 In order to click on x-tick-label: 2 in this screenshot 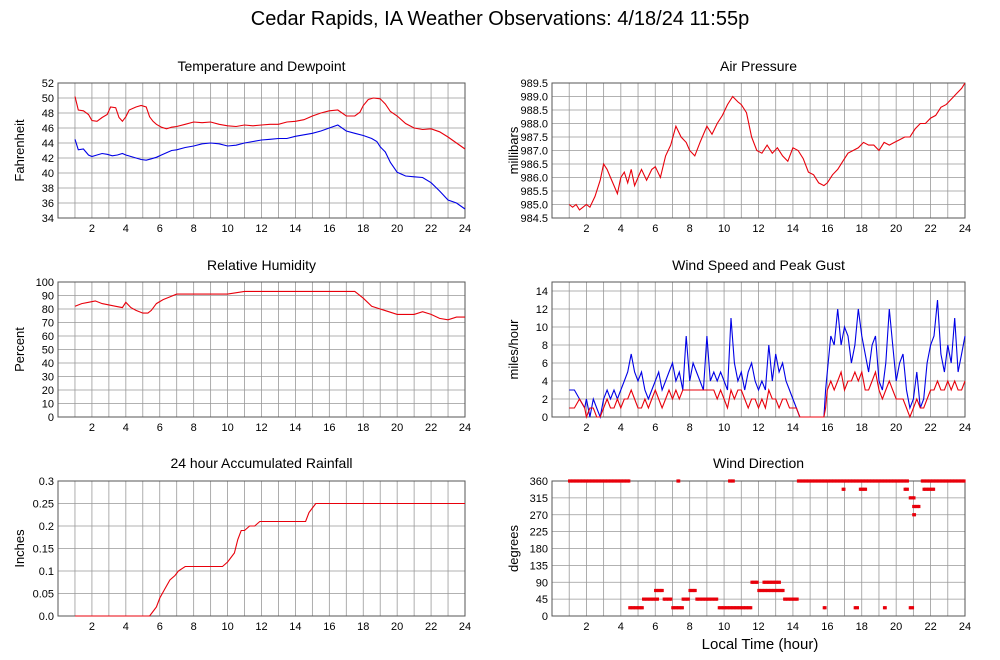, I will do `click(92, 229)`.